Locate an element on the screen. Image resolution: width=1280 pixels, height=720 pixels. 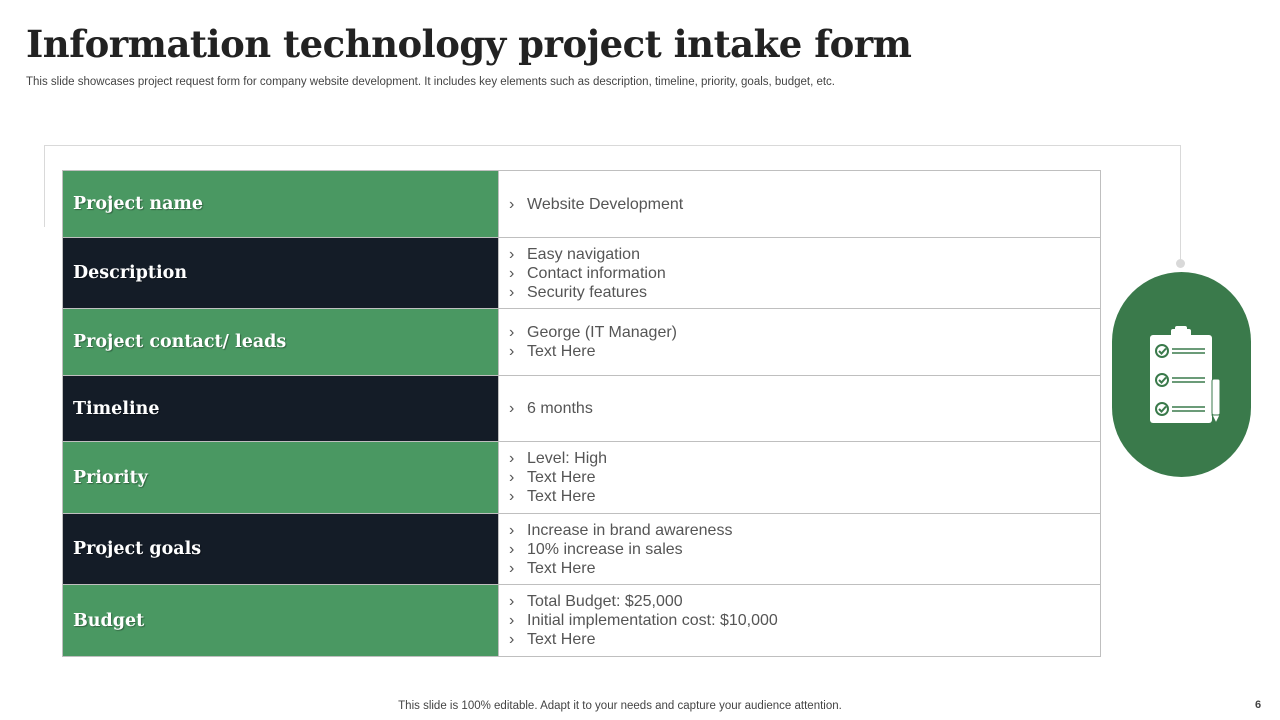
page-number: 6 is located at coordinates (1258, 705).